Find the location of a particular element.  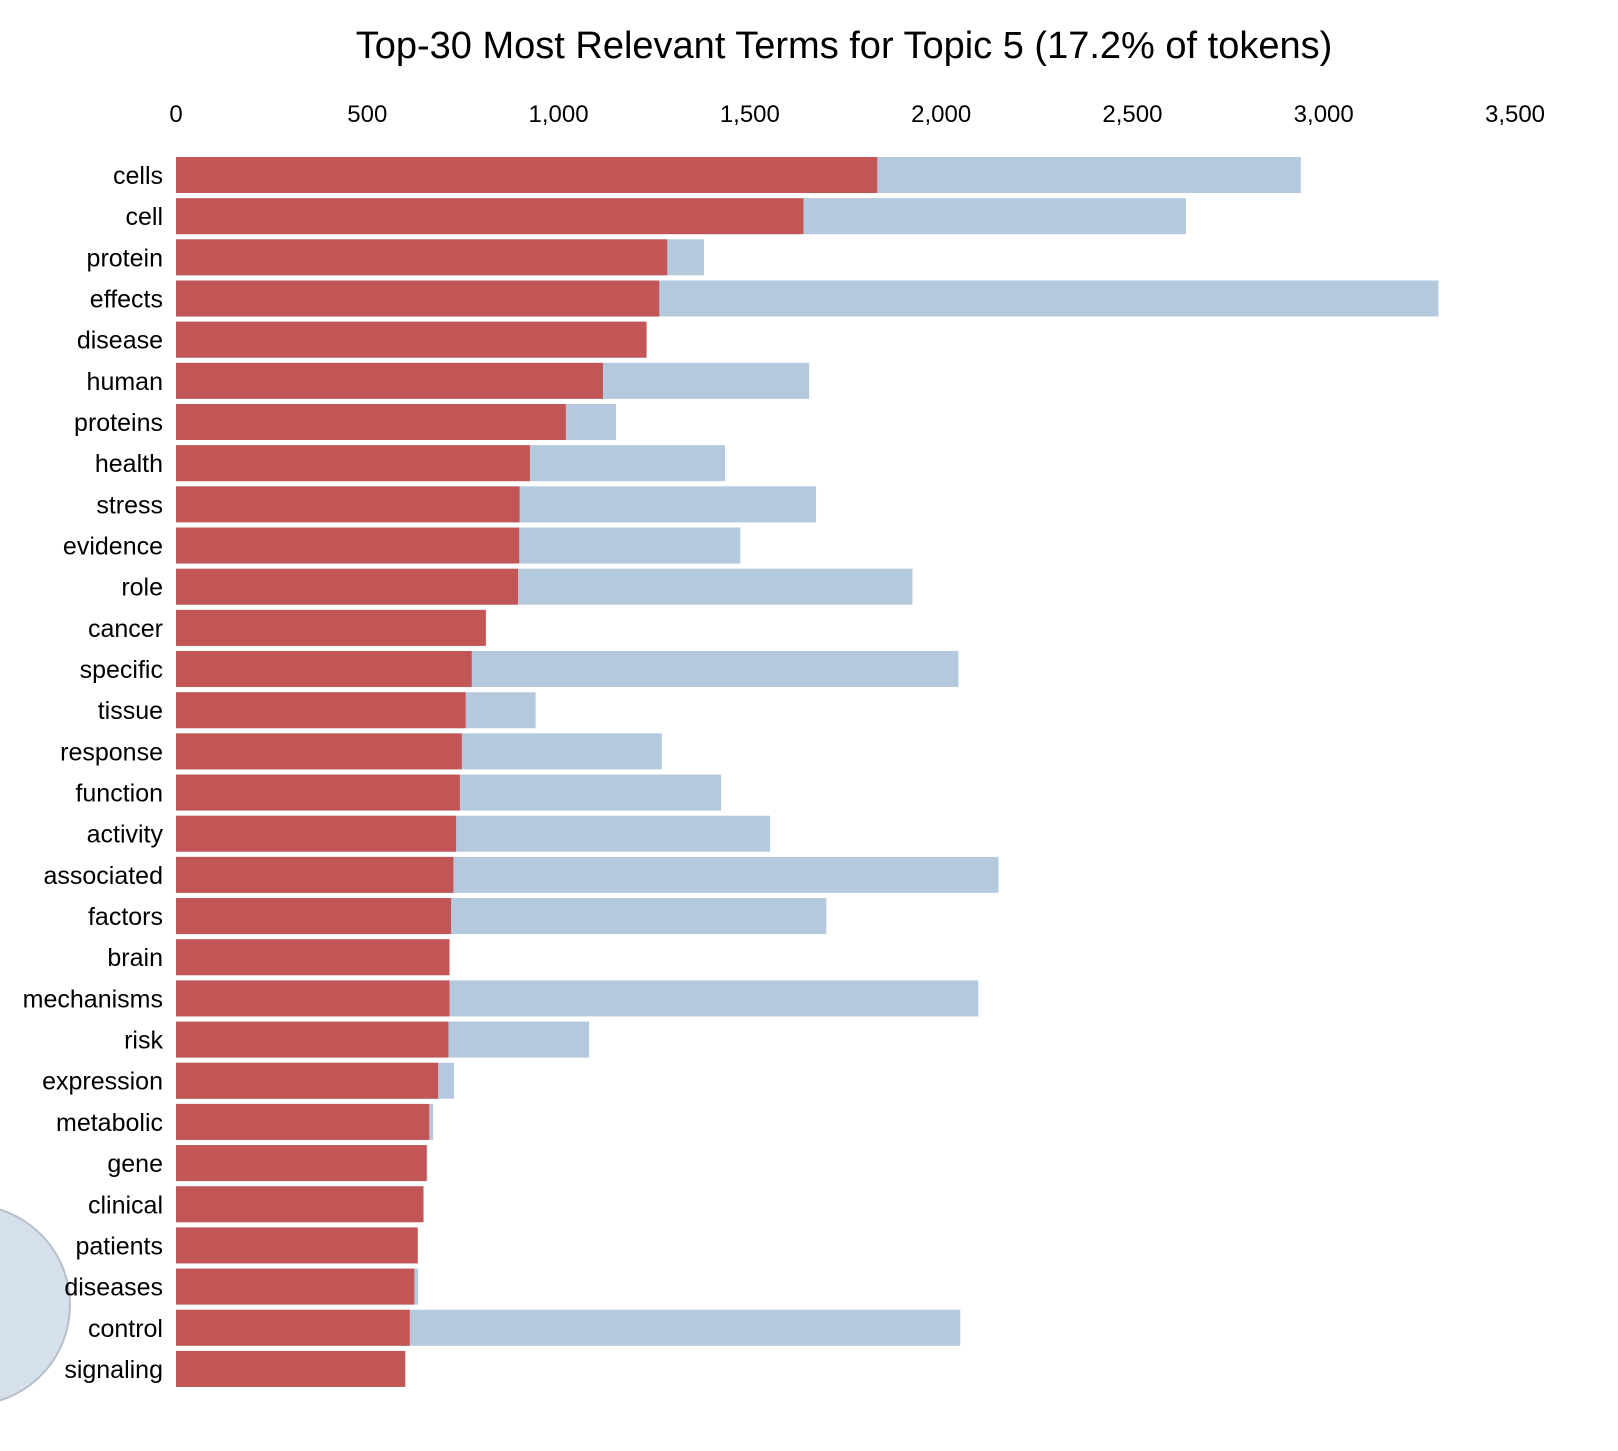

term-label: specific is located at coordinates (121, 670).